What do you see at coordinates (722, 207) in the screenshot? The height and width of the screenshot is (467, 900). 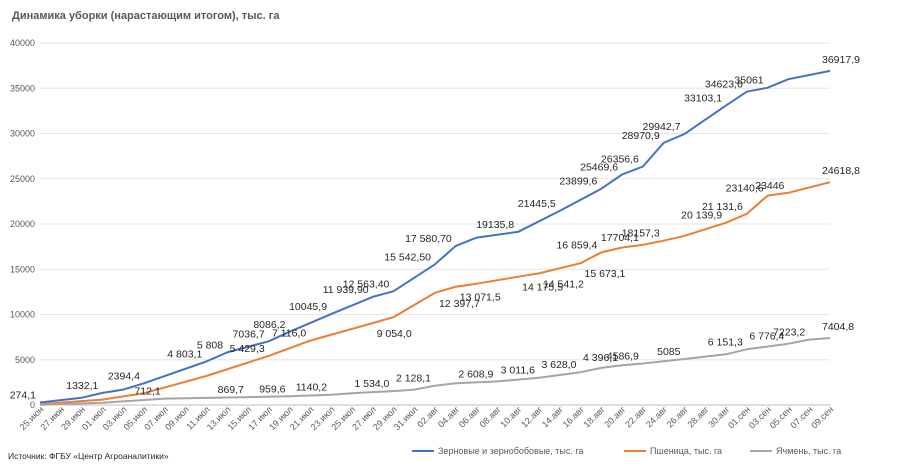 I see `data-label: 21 131,6` at bounding box center [722, 207].